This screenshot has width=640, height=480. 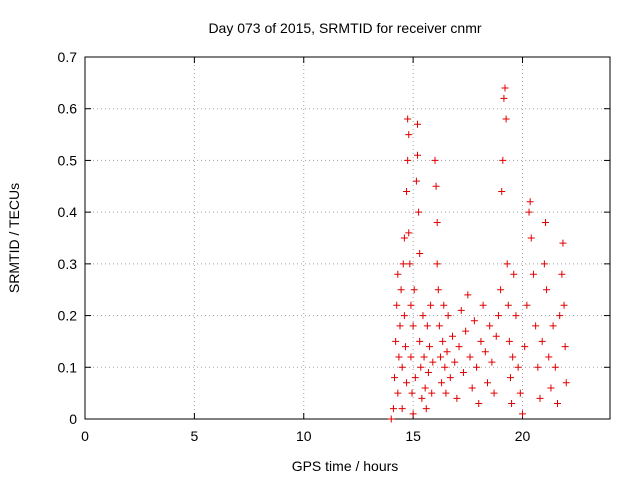 I want to click on y-tick-label: 0.4, so click(x=68, y=212).